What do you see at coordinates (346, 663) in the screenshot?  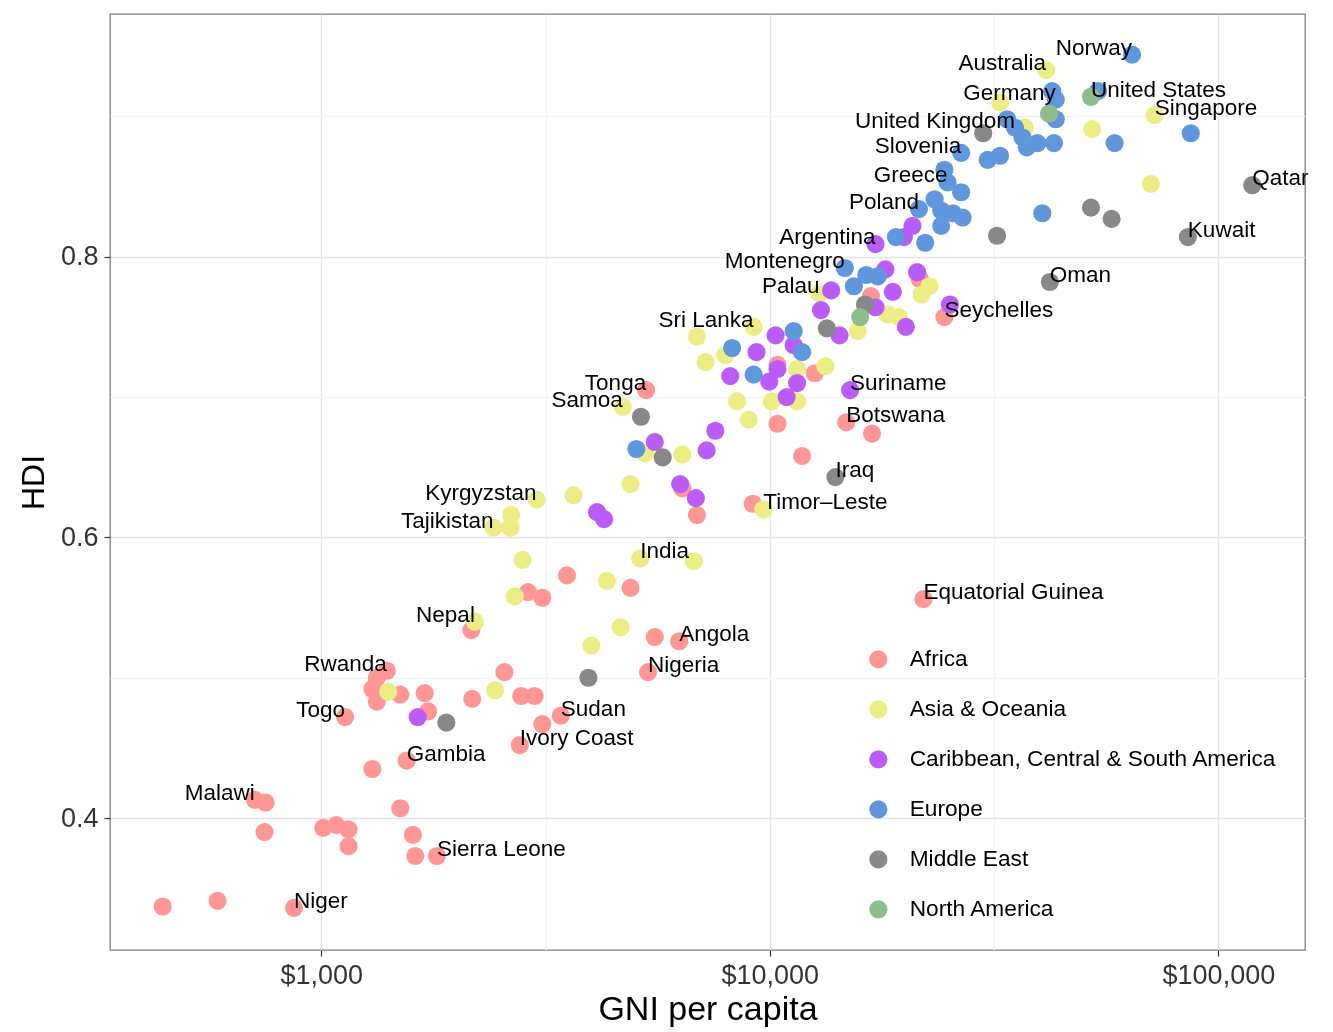 I see `annotation: Rwanda` at bounding box center [346, 663].